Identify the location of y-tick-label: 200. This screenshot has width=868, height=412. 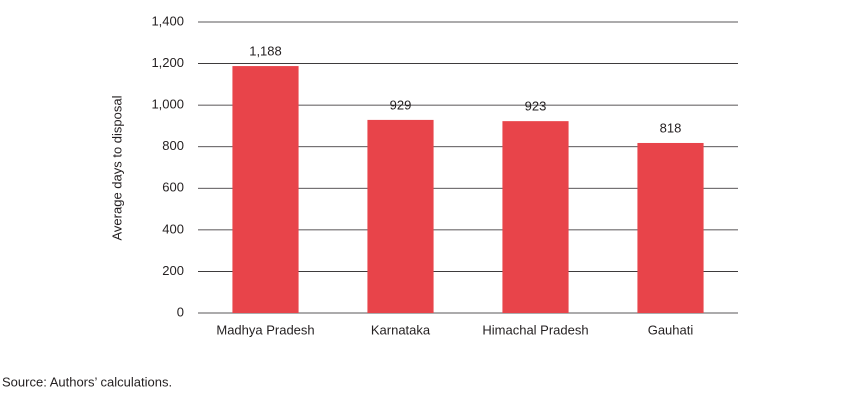
(173, 270).